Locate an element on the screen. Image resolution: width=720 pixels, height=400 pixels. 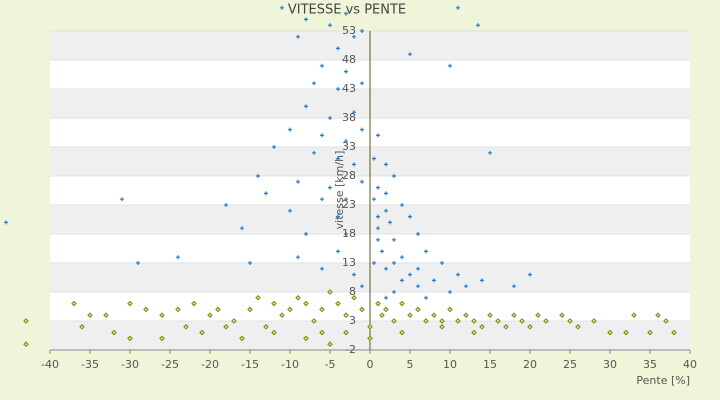
x-tick-label: 10 is located at coordinates (450, 364).